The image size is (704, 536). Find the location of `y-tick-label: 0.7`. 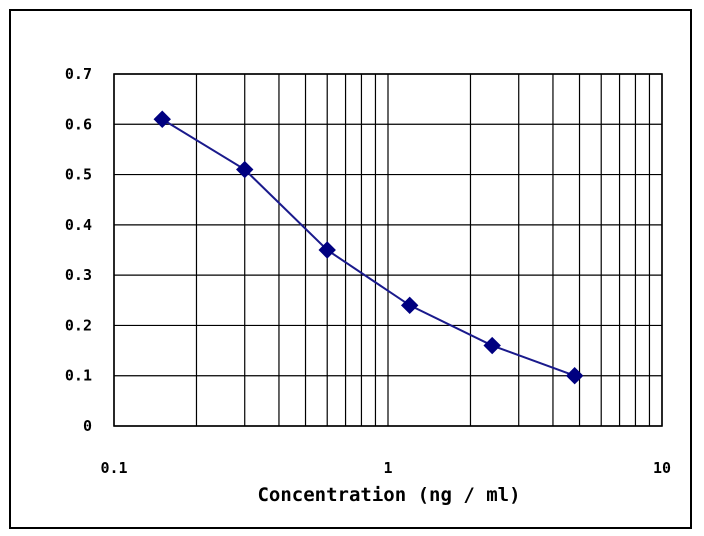

y-tick-label: 0.7 is located at coordinates (78, 74).